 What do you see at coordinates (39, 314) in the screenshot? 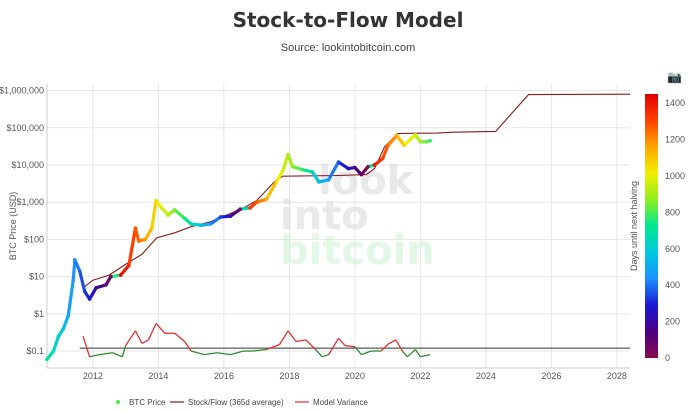
I see `y-tick-label: $1` at bounding box center [39, 314].